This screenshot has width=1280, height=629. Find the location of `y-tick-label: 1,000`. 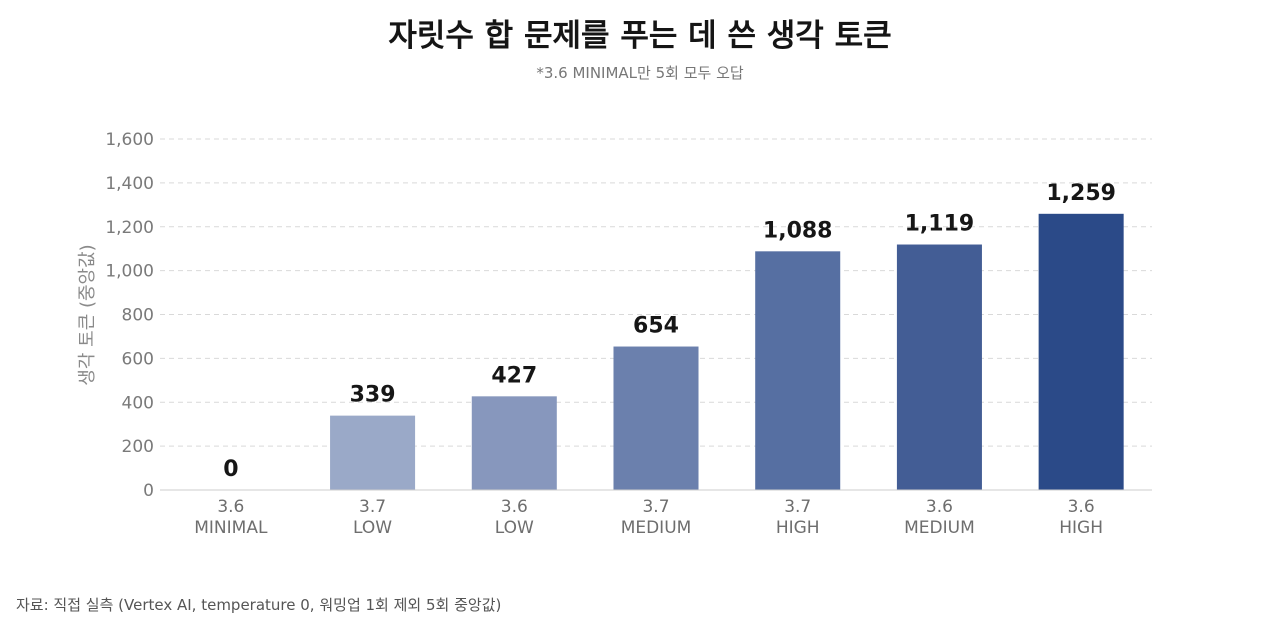

y-tick-label: 1,000 is located at coordinates (129, 272).